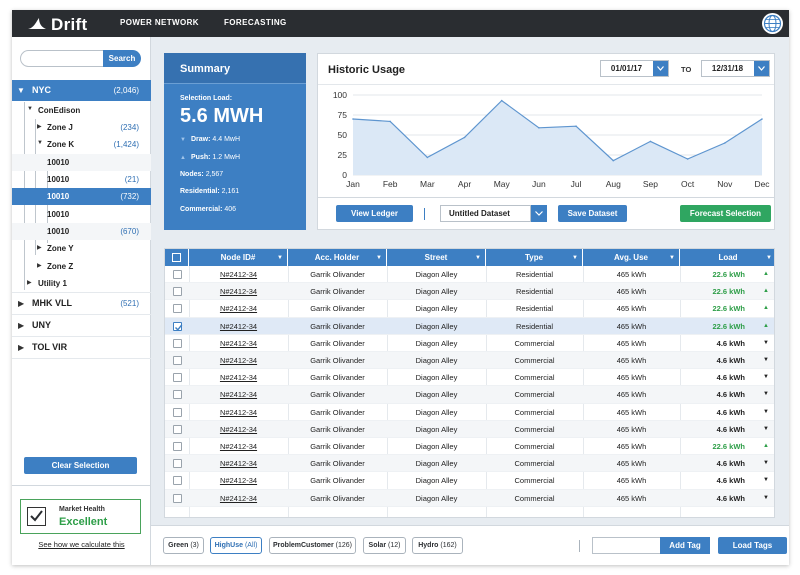 Image resolution: width=800 pixels, height=575 pixels. Describe the element at coordinates (159, 22) in the screenshot. I see `nav-power-network: POWER NETWORK` at that location.